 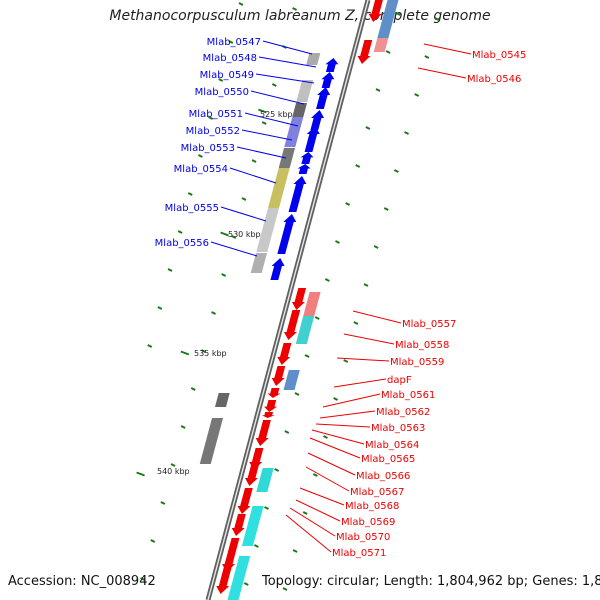 What do you see at coordinates (192, 208) in the screenshot?
I see `gene-label: Mlab_0555` at bounding box center [192, 208].